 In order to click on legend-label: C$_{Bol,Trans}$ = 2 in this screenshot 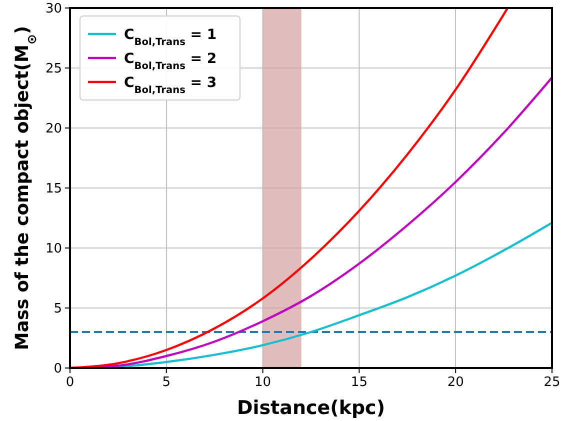, I will do `click(170, 61)`.